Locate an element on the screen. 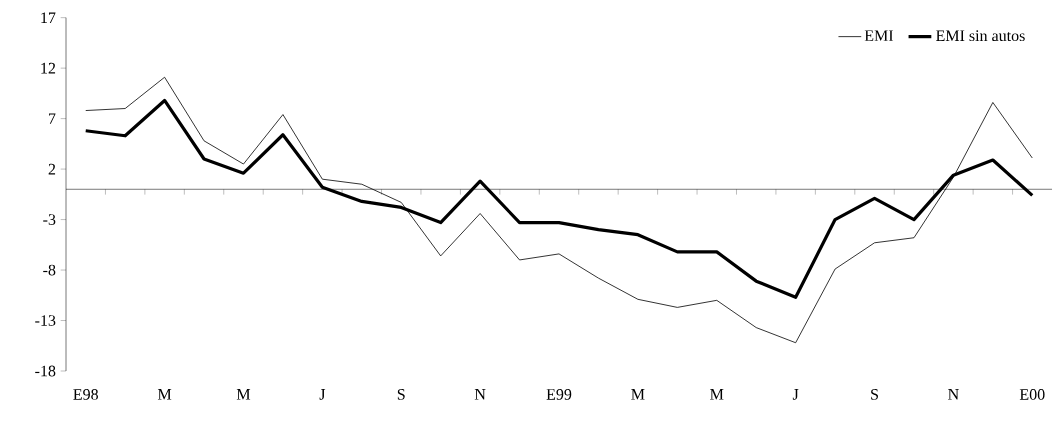 The width and height of the screenshot is (1055, 435). y-tick-label: -18 is located at coordinates (45, 371).